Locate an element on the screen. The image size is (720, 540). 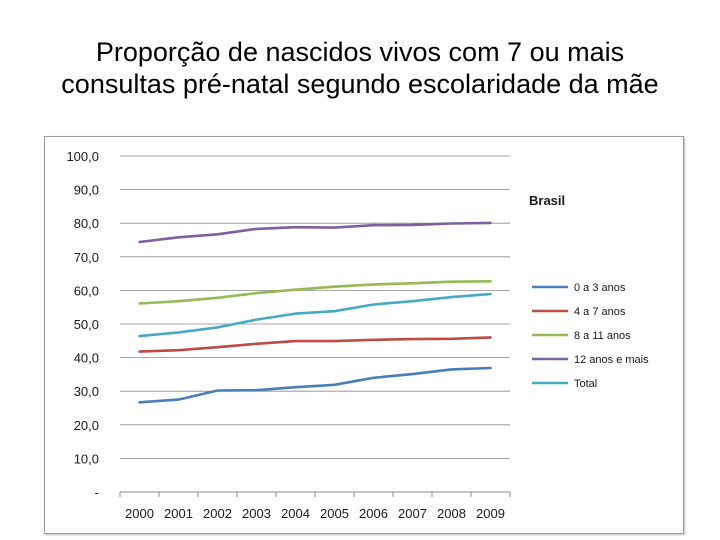
y-tick-label: 100,0 is located at coordinates (82, 156).